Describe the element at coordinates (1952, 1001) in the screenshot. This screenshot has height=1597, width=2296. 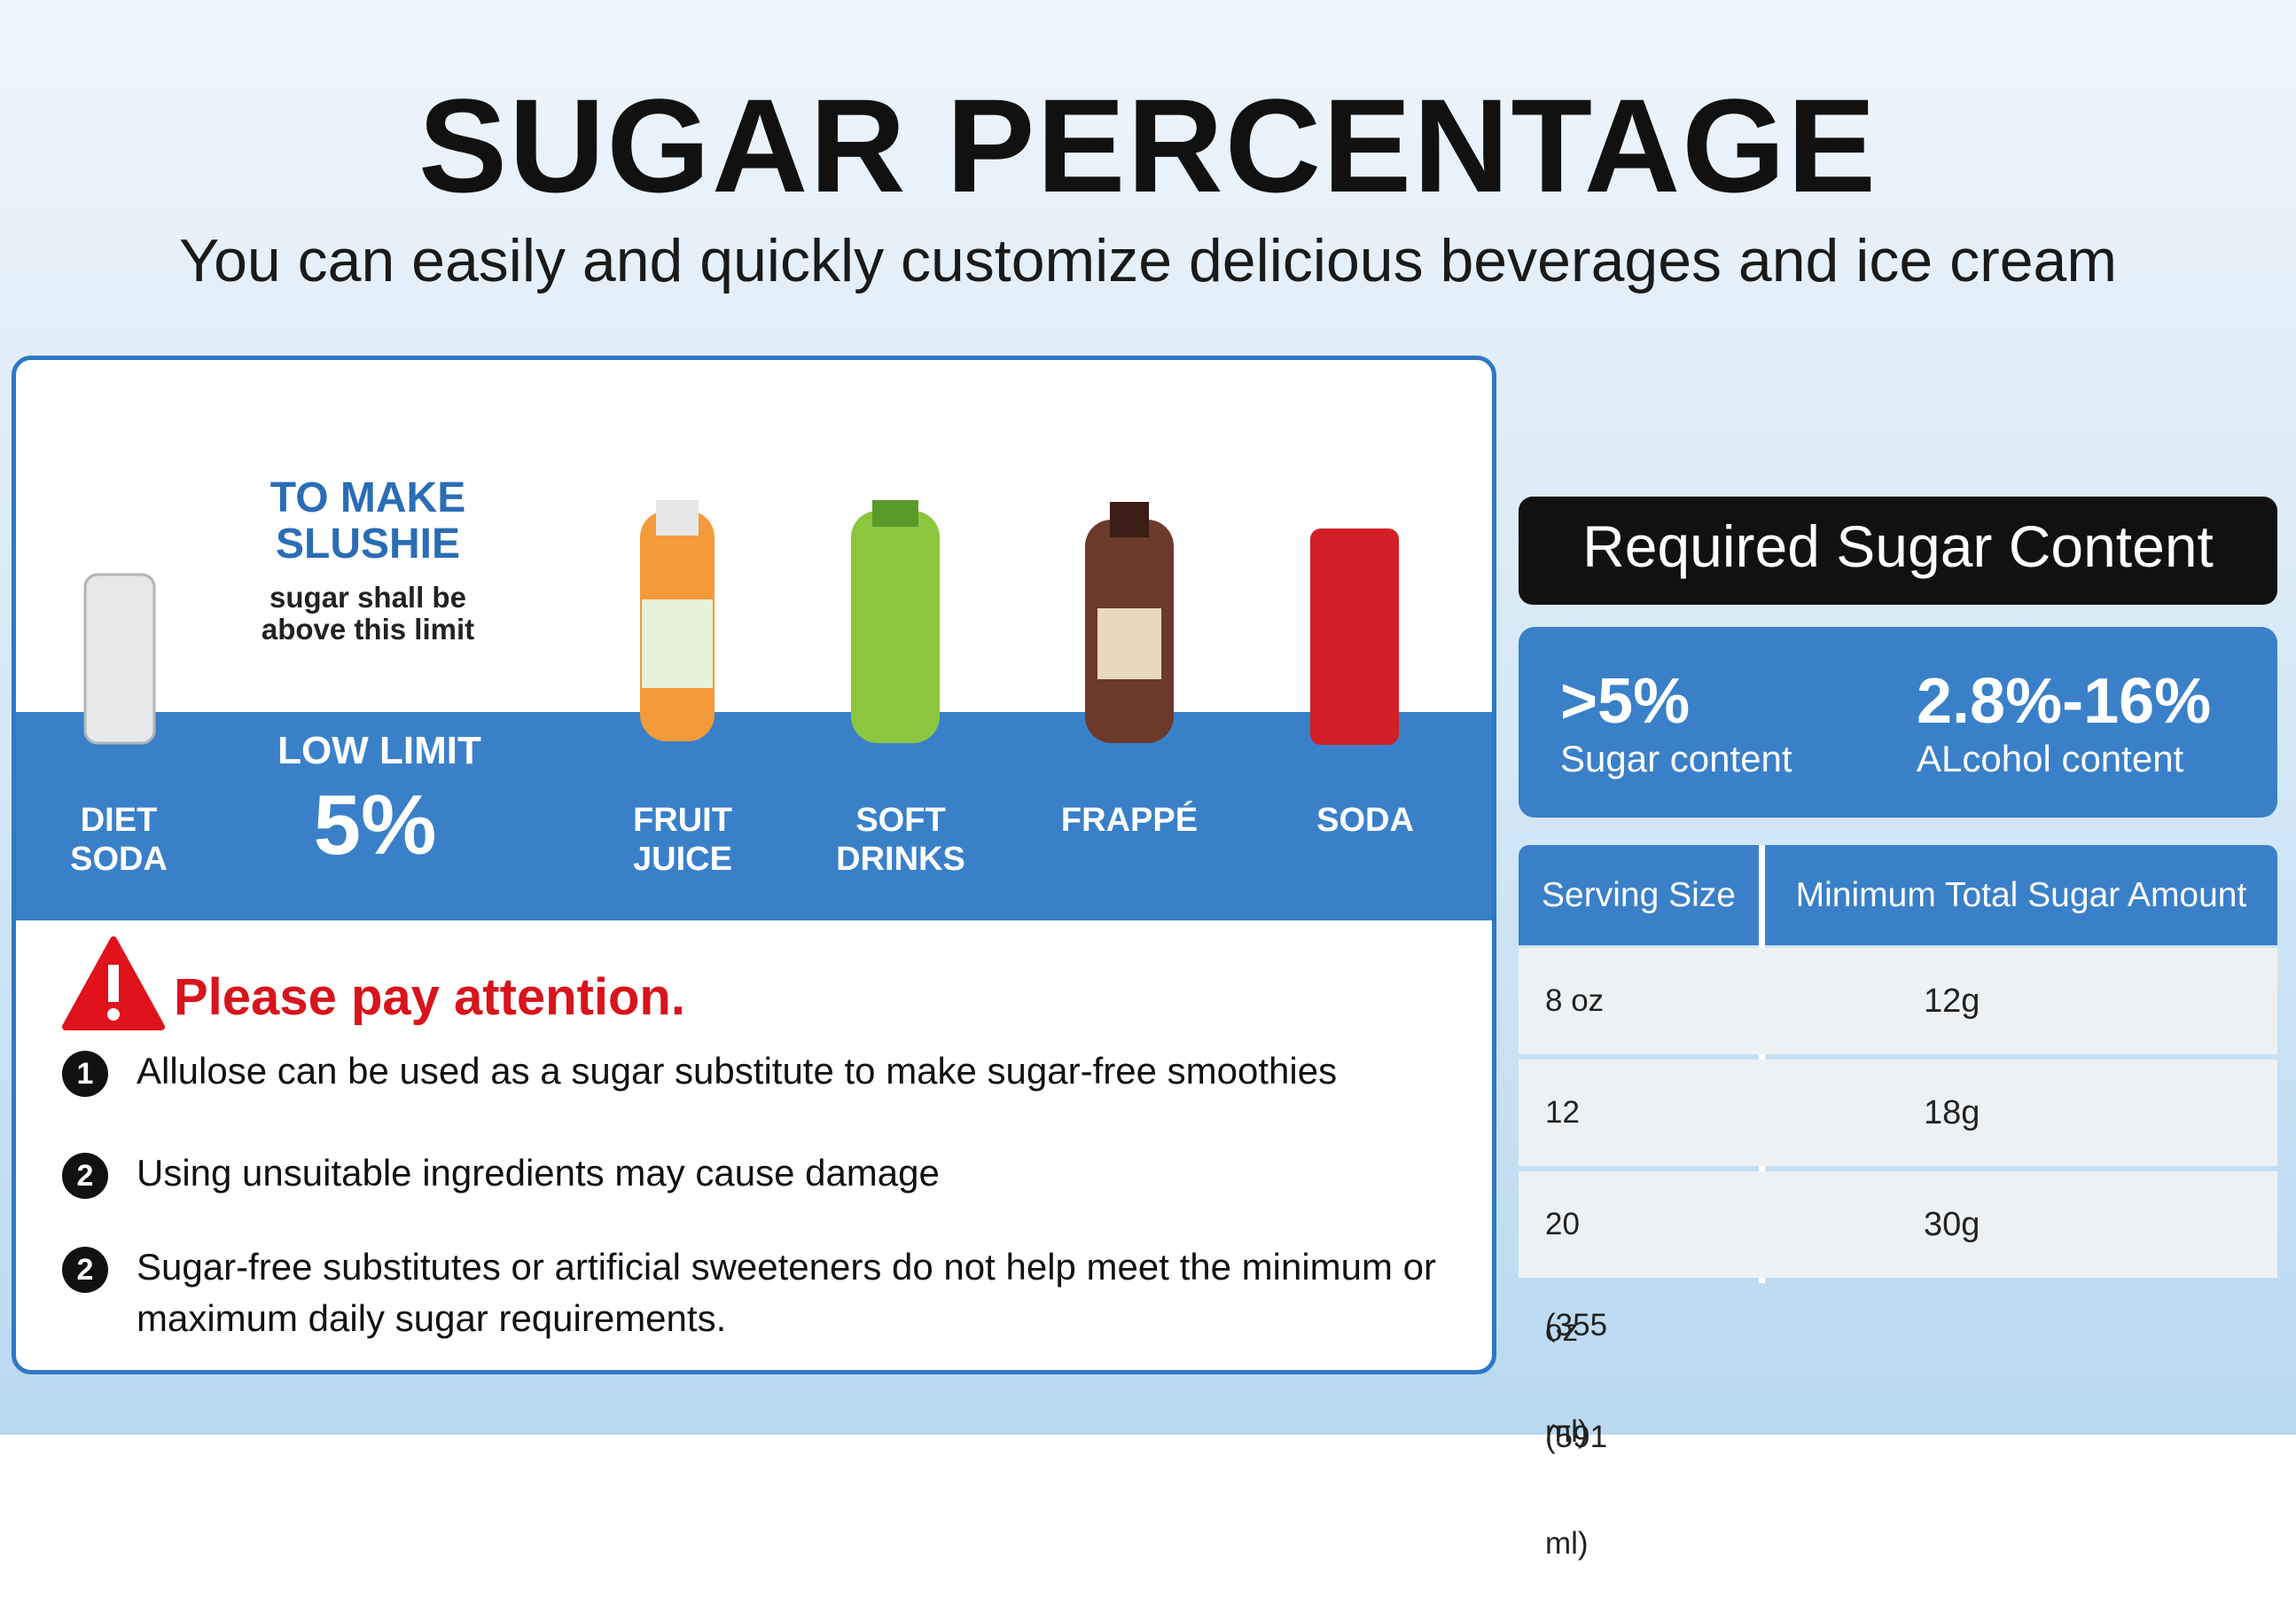
I see `cell: 12g` at that location.